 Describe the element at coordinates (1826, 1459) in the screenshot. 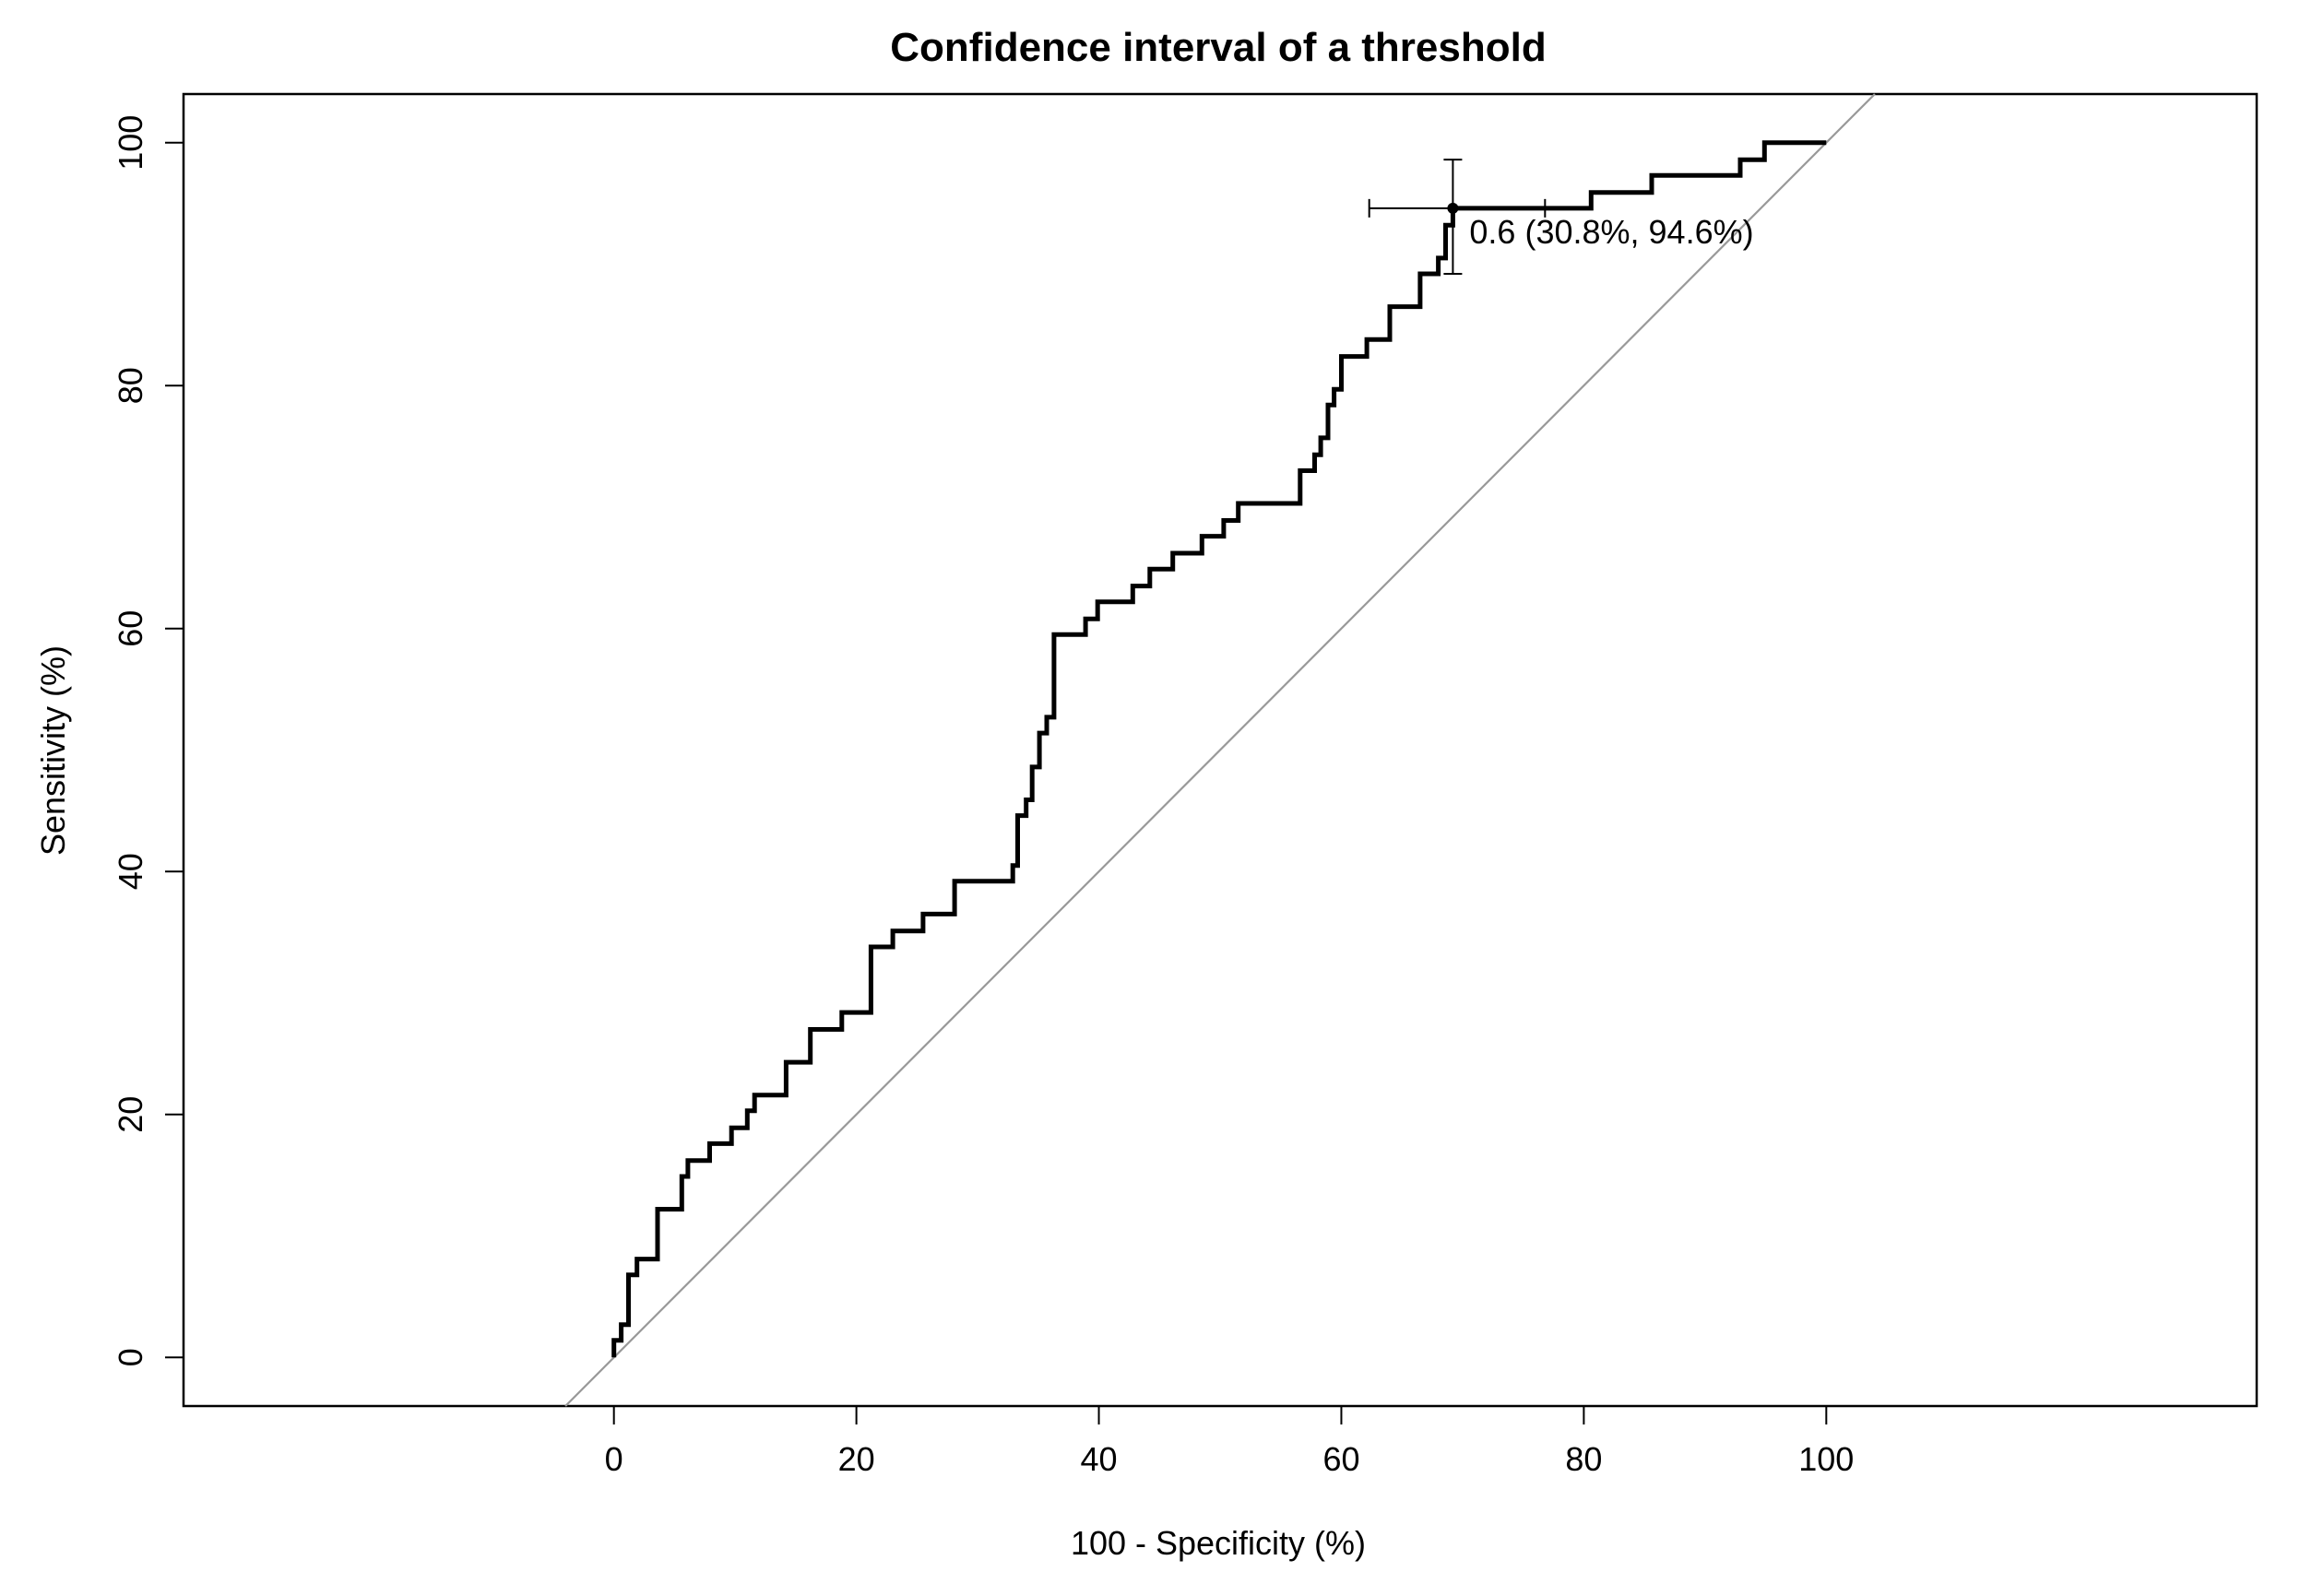

I see `x-tick-label: 100` at that location.